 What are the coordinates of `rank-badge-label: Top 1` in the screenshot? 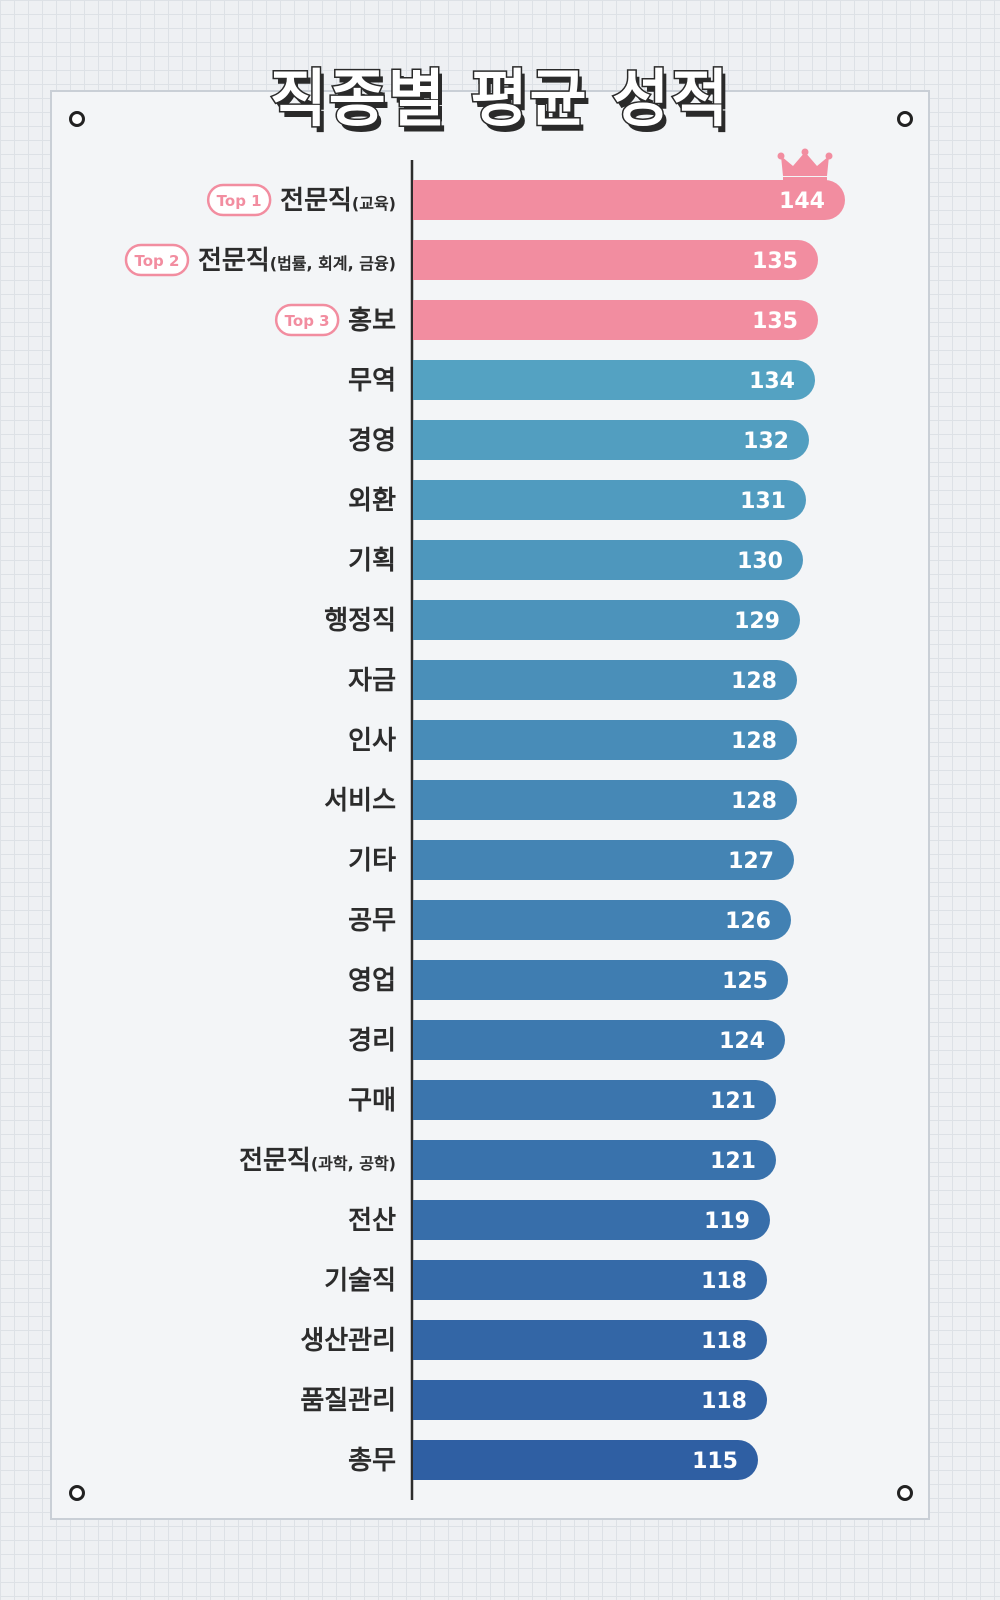 It's located at (239, 201).